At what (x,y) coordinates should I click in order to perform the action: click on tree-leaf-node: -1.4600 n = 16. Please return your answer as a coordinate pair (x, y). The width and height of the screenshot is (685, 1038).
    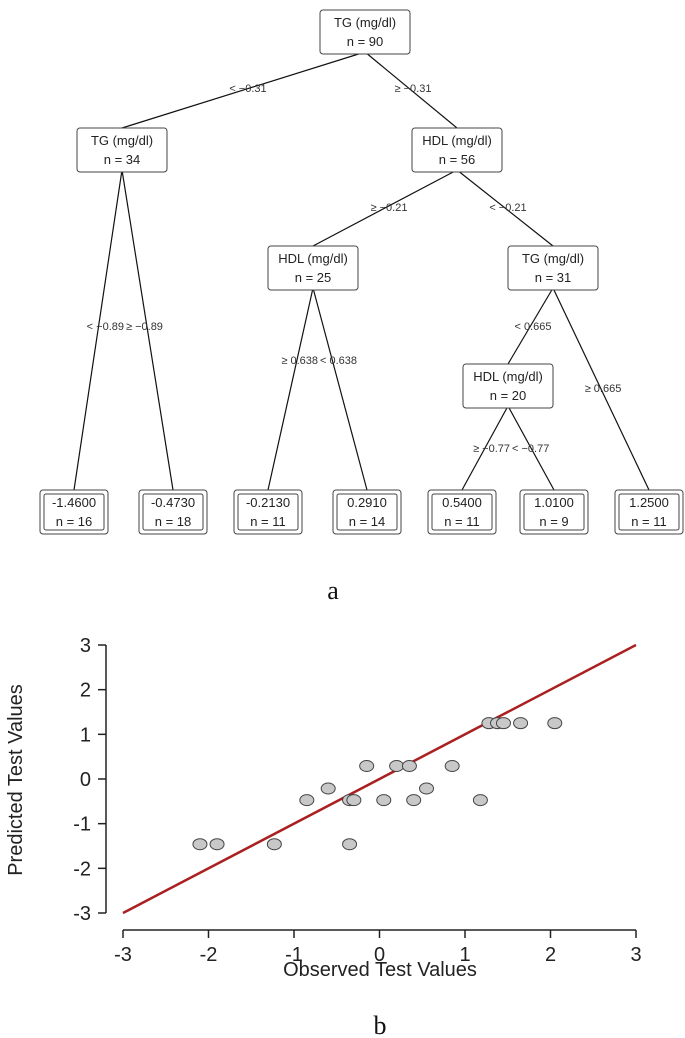
    Looking at the image, I should click on (74, 512).